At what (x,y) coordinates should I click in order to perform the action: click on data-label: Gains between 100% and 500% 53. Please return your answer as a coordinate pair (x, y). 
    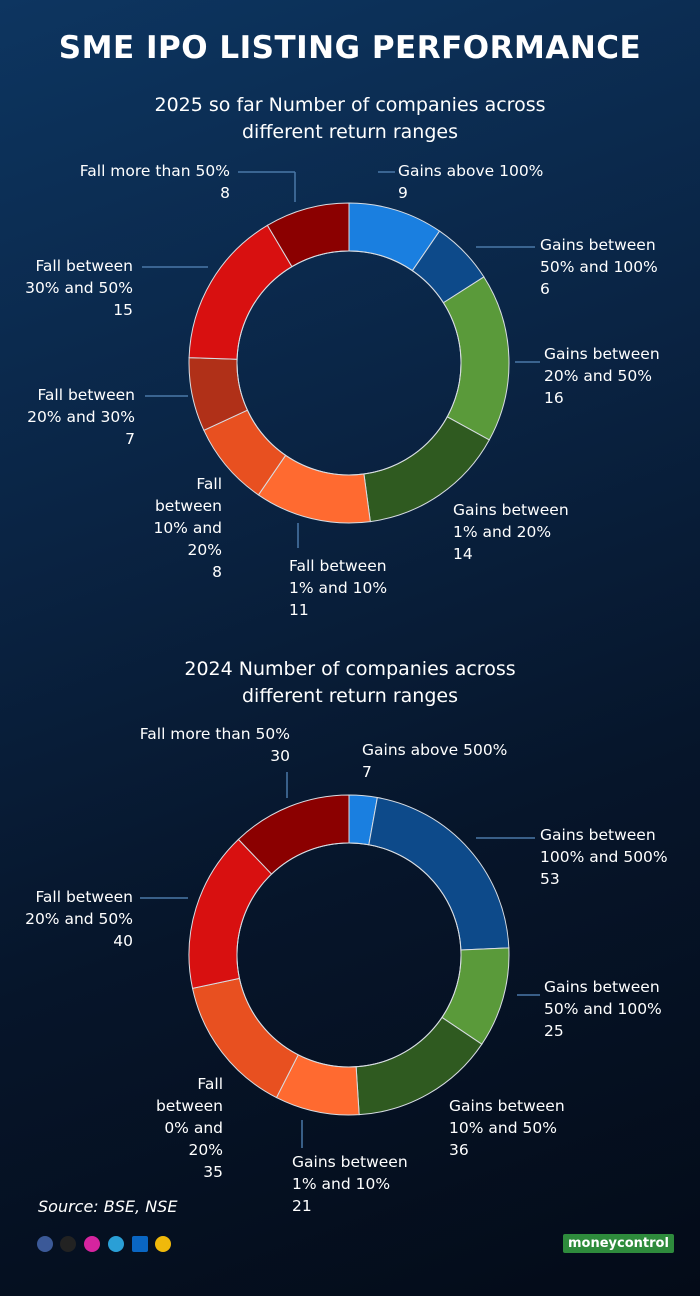
    Looking at the image, I should click on (615, 857).